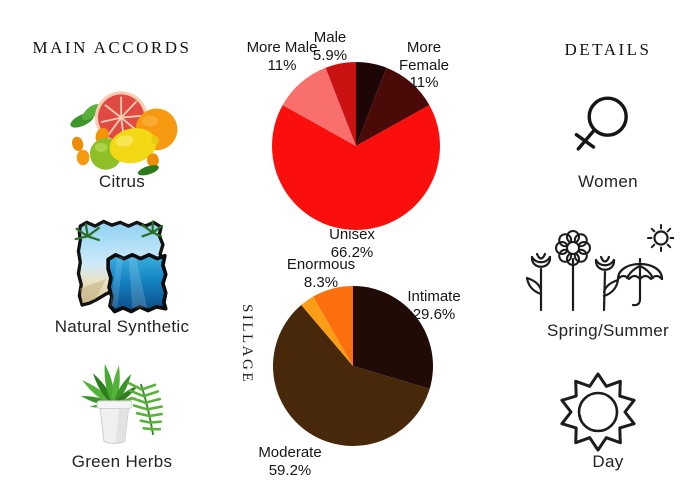 The height and width of the screenshot is (500, 700). What do you see at coordinates (124, 133) in the screenshot?
I see `citrus-fruits-image` at bounding box center [124, 133].